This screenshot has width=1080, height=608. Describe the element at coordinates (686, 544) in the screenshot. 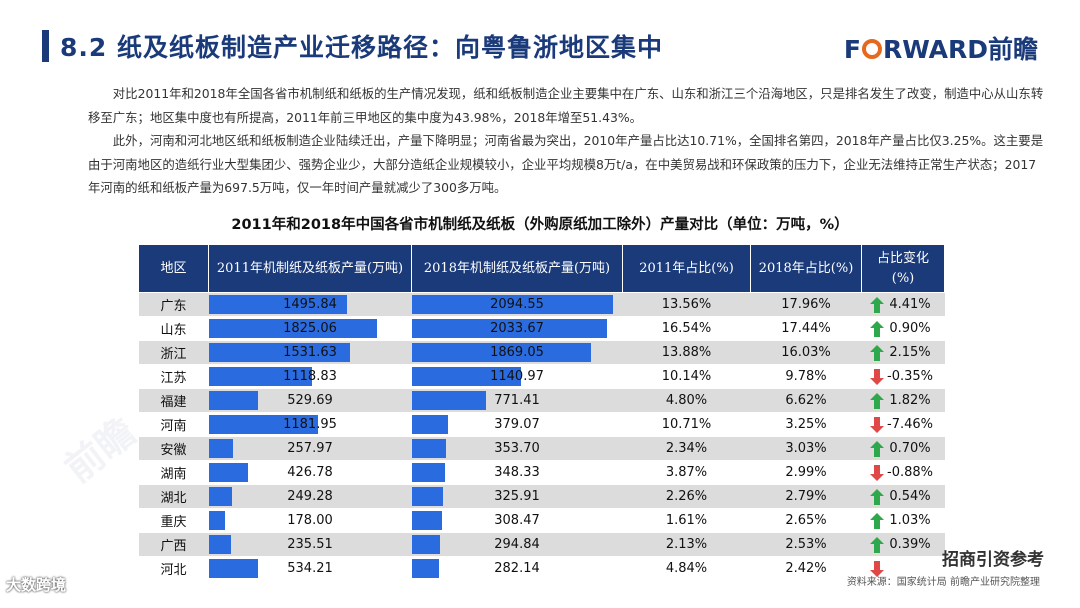

I see `share-2011-cell: 2.13%` at that location.